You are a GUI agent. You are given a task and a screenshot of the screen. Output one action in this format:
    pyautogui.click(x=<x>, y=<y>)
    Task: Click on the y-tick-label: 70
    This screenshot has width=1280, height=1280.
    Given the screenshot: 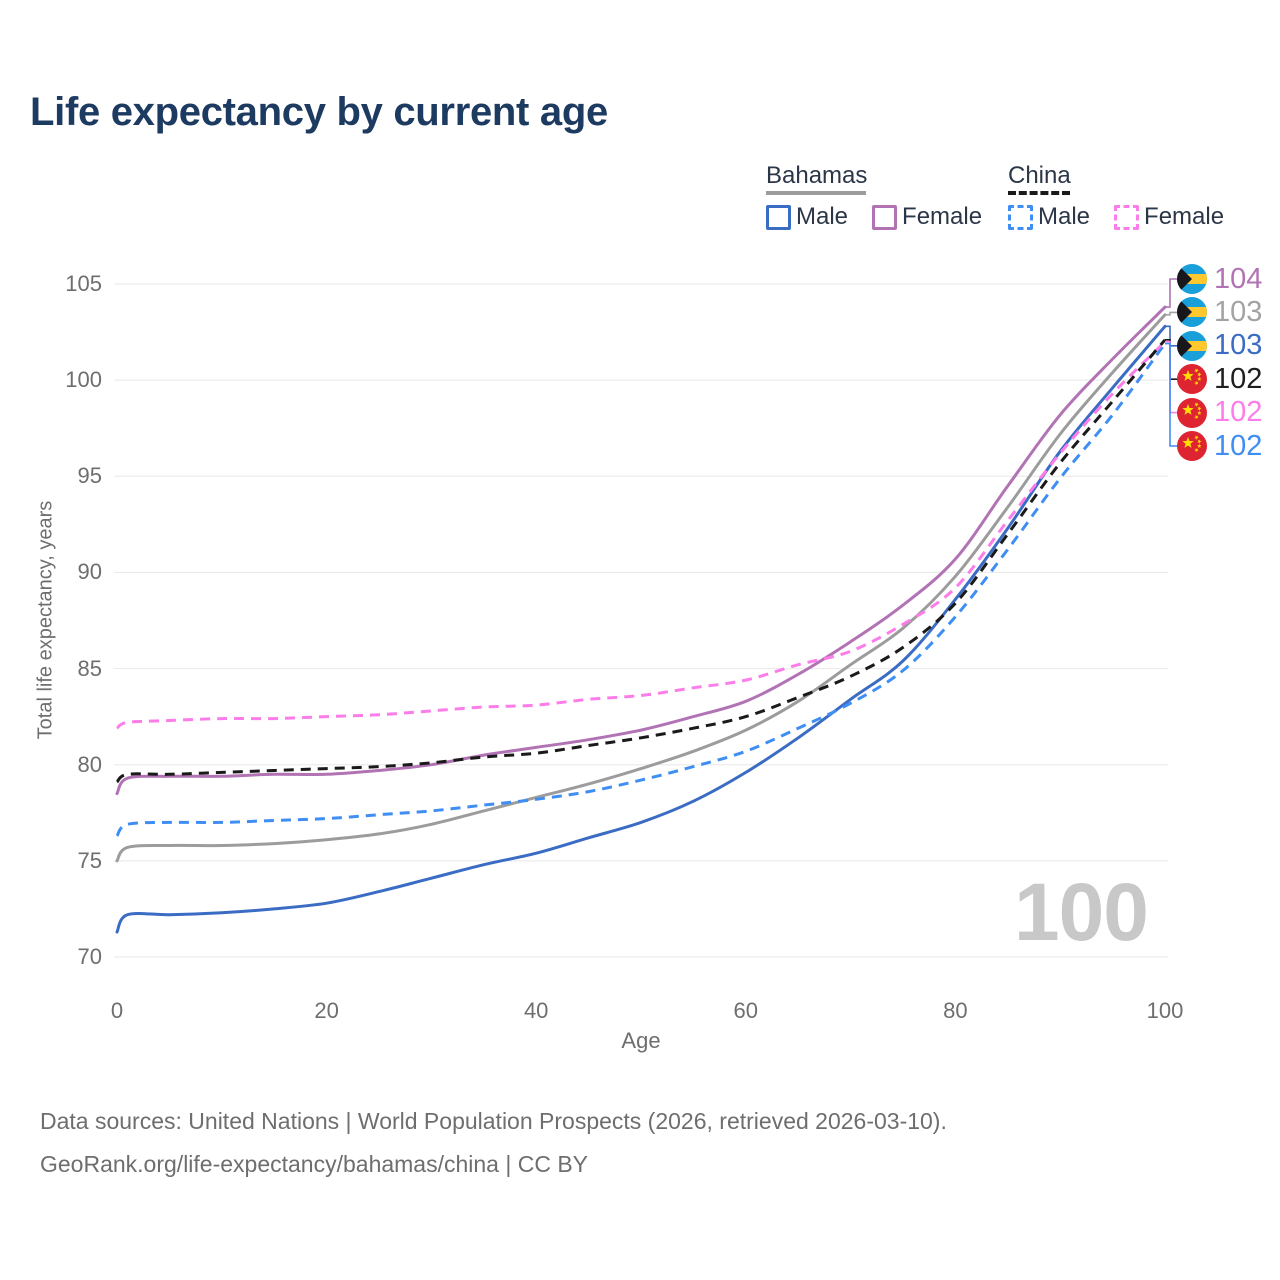 What is the action you would take?
    pyautogui.click(x=89, y=956)
    